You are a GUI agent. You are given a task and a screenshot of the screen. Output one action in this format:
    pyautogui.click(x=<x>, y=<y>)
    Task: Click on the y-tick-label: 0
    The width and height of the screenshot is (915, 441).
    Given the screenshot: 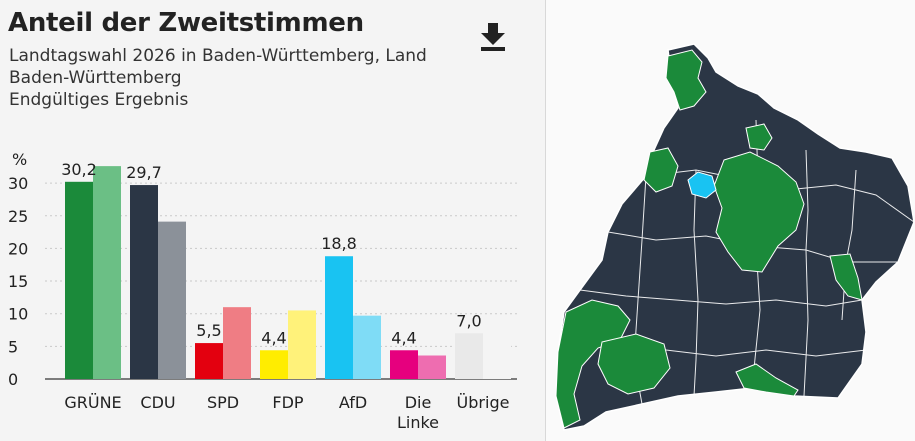 What is the action you would take?
    pyautogui.click(x=13, y=379)
    